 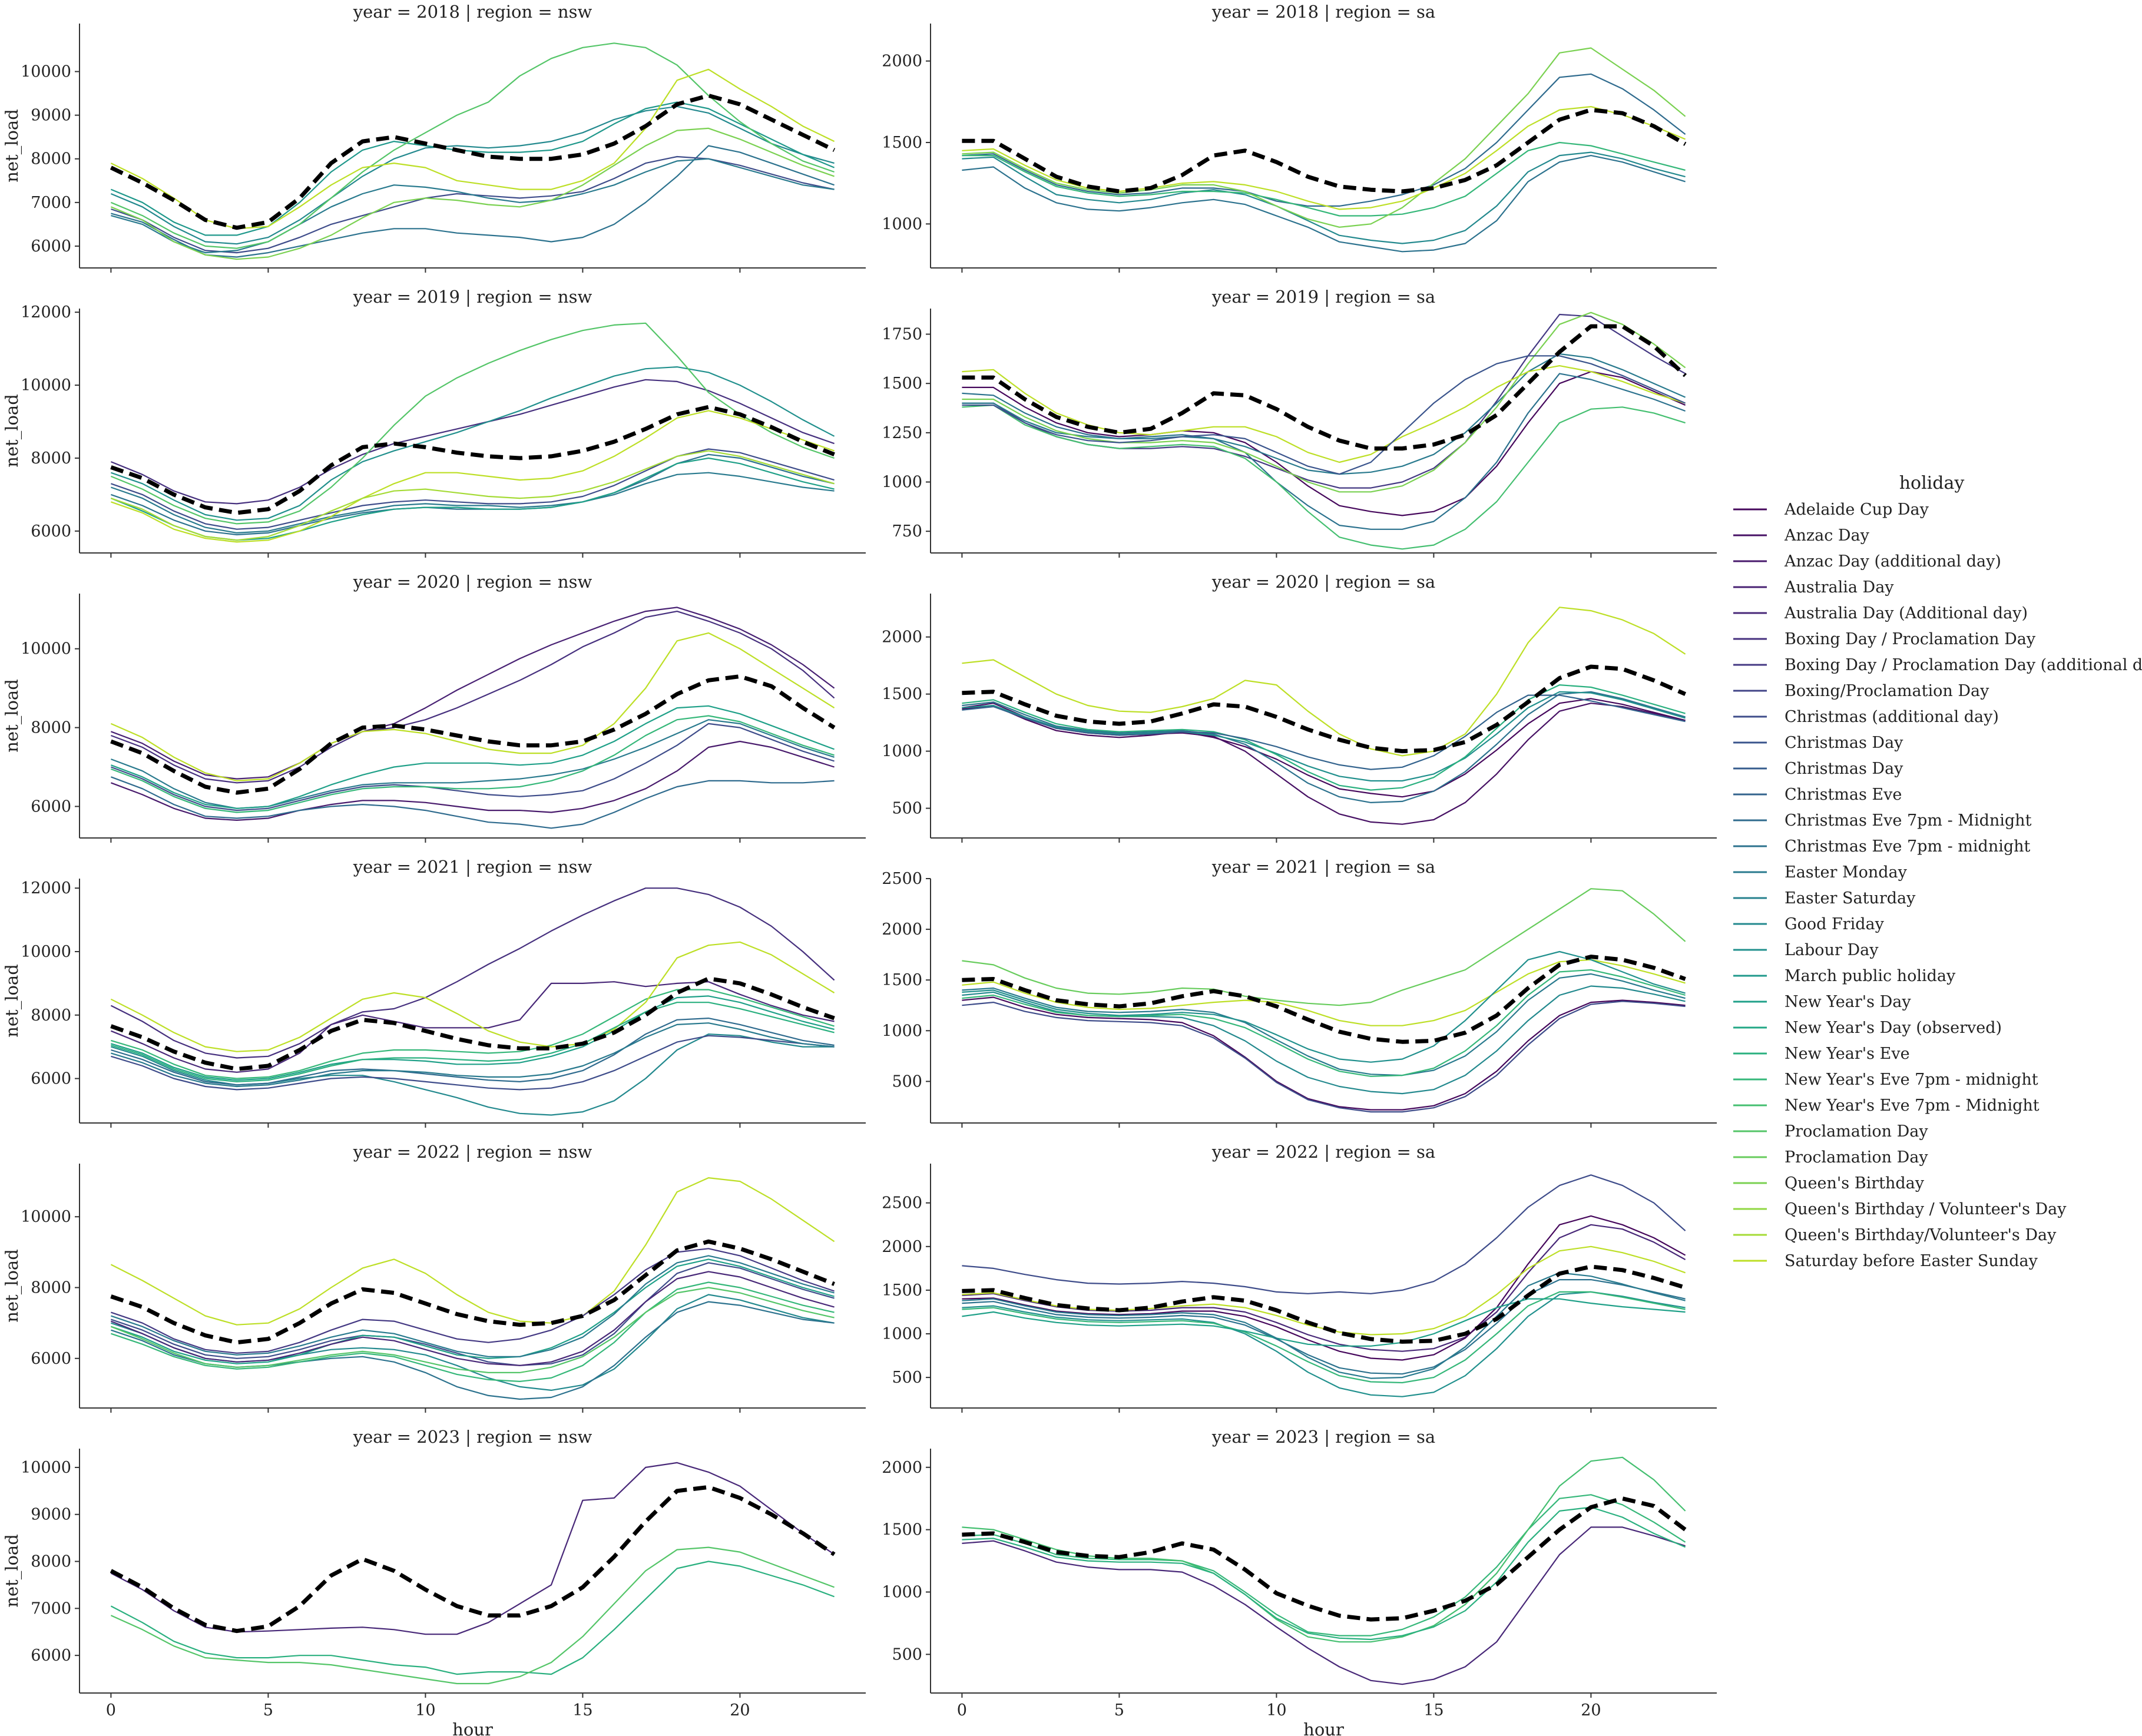 What do you see at coordinates (1867, 561) in the screenshot?
I see `legend-item: Anzac Day (additional day)` at bounding box center [1867, 561].